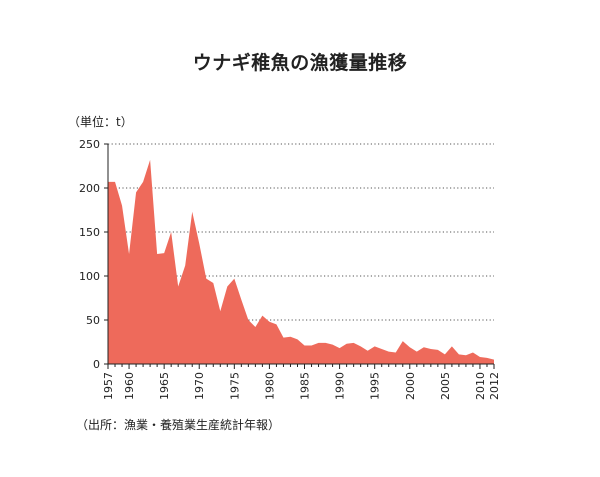  Describe the element at coordinates (129, 386) in the screenshot. I see `x-tick-label-1960: 1960` at that location.